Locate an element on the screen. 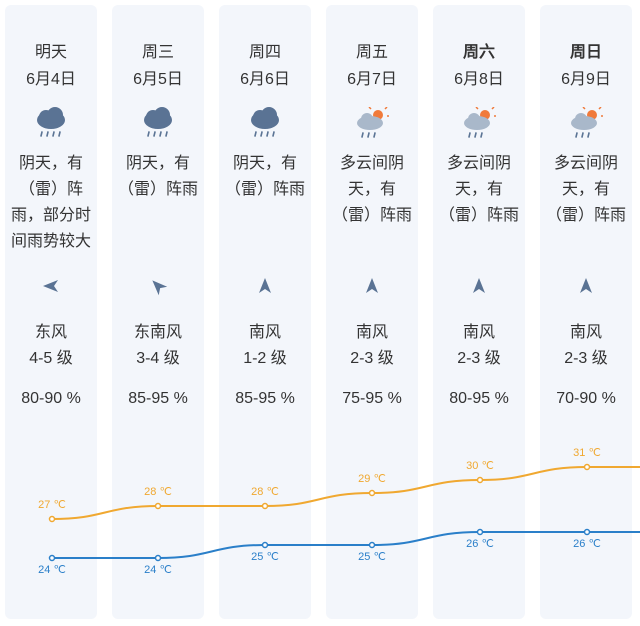  day-date: 6月9日 is located at coordinates (586, 79).